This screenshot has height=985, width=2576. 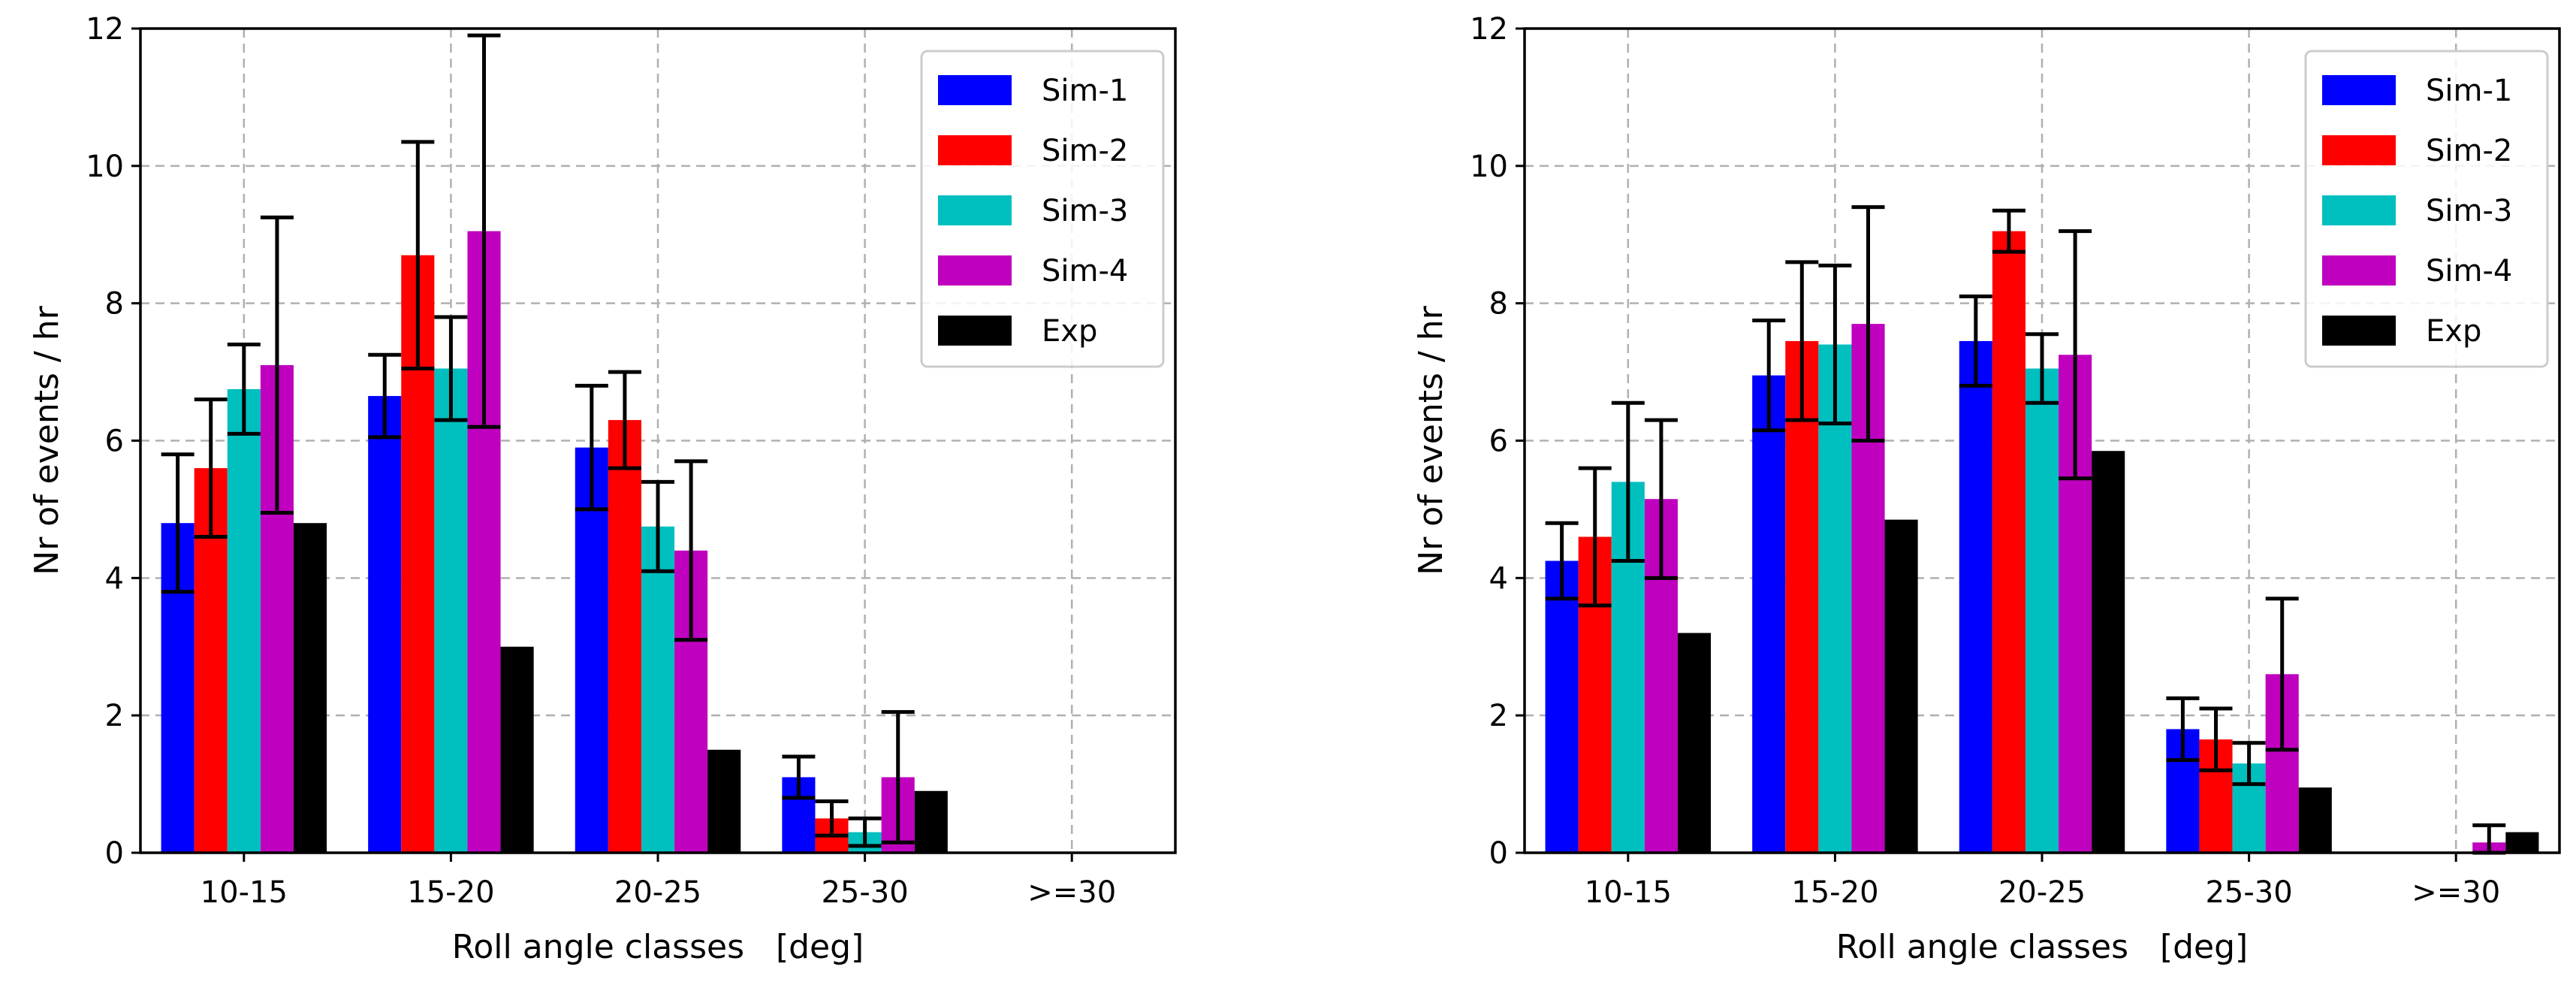 I want to click on x-axis-ticks: 10-15 15-20 20-25 25-30 >=30, so click(x=659, y=881).